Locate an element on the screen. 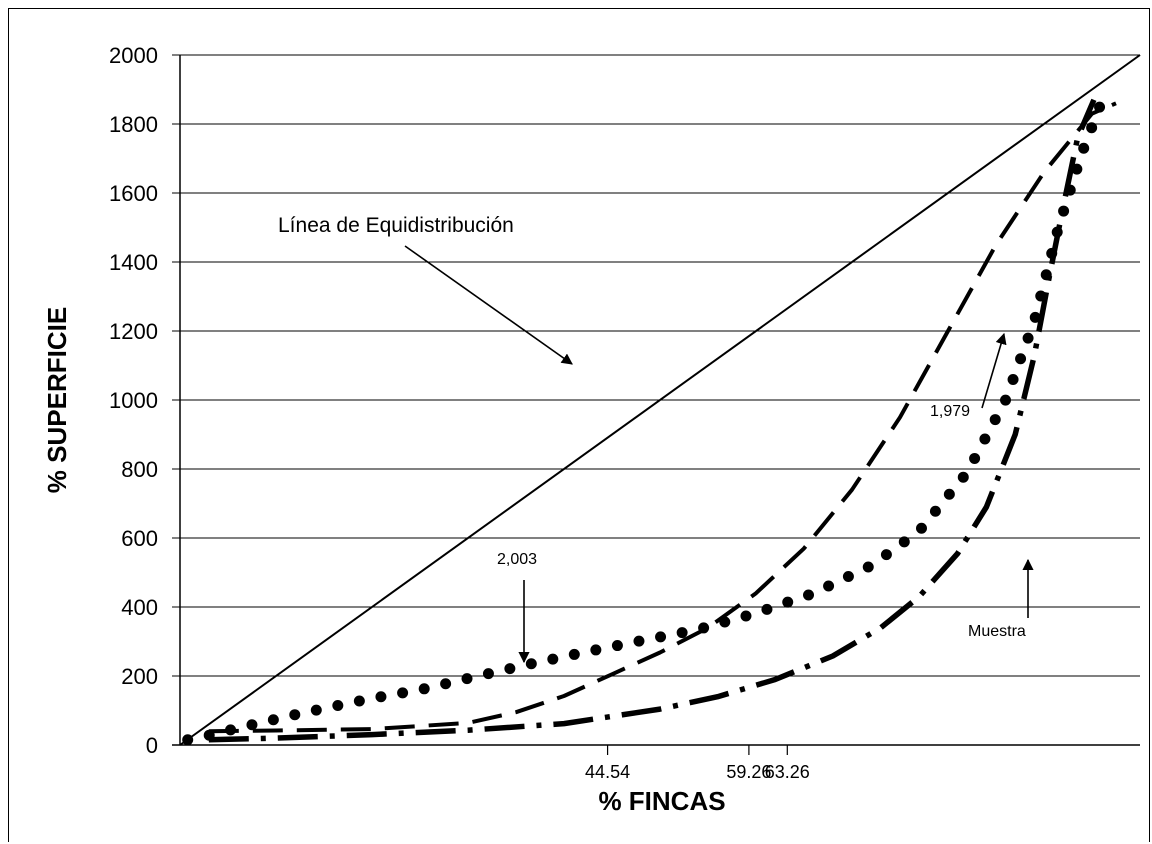  y-axis-ticks: 0 200 400 600 800 1000 1200 1400 1600 1800 2000 is located at coordinates (133, 400).